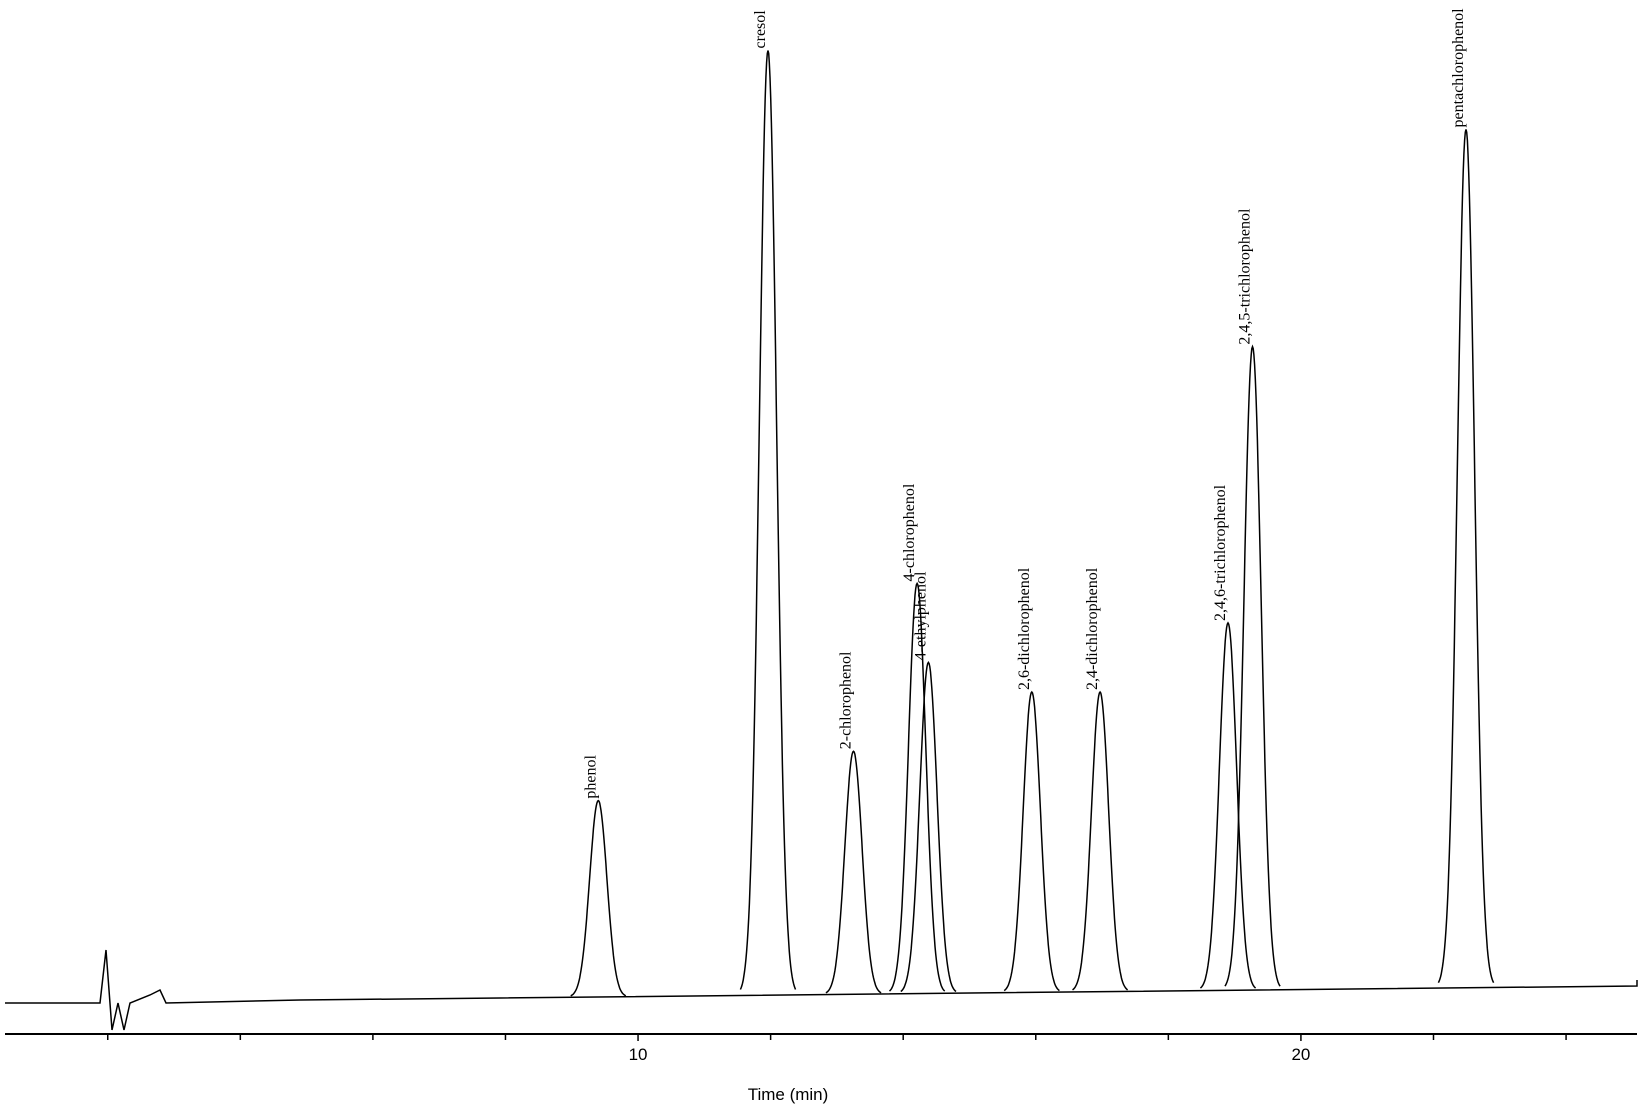  I want to click on x-axis-label: Time (min), so click(788, 1094).